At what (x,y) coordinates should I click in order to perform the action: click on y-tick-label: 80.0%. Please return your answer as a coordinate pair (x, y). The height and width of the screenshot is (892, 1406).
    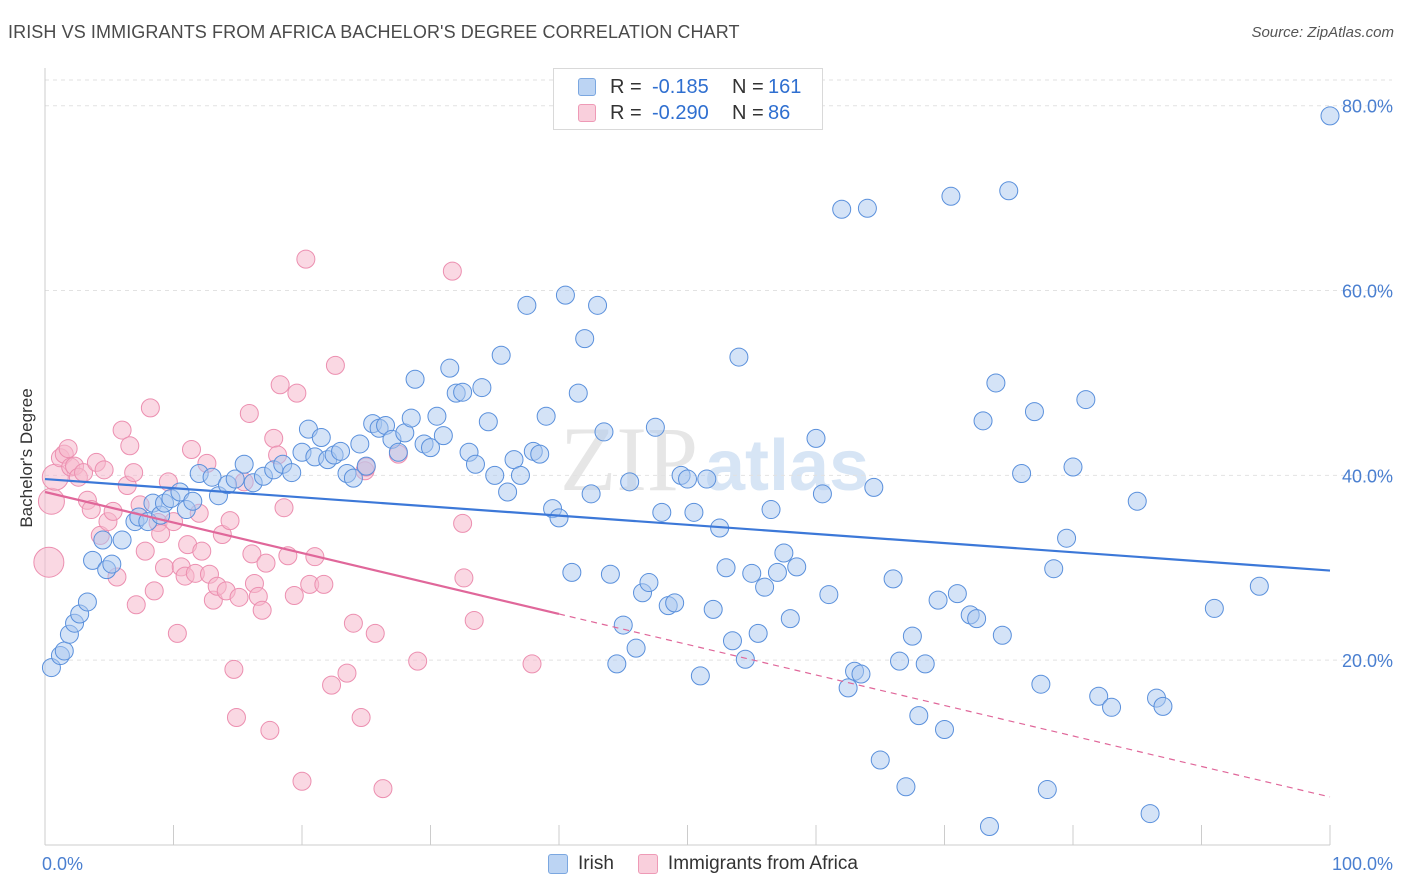
    Looking at the image, I should click on (1367, 107).